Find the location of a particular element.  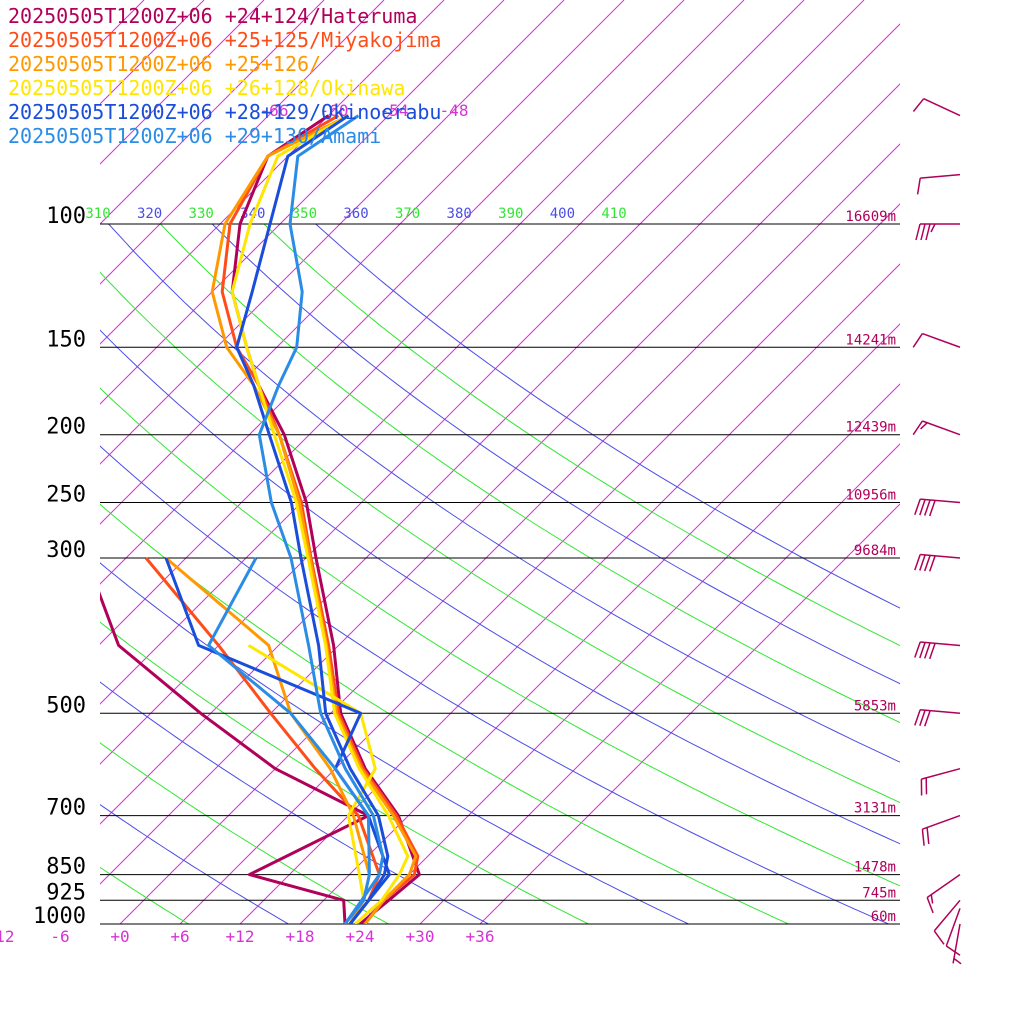

height-label: 14241m is located at coordinates (870, 340).